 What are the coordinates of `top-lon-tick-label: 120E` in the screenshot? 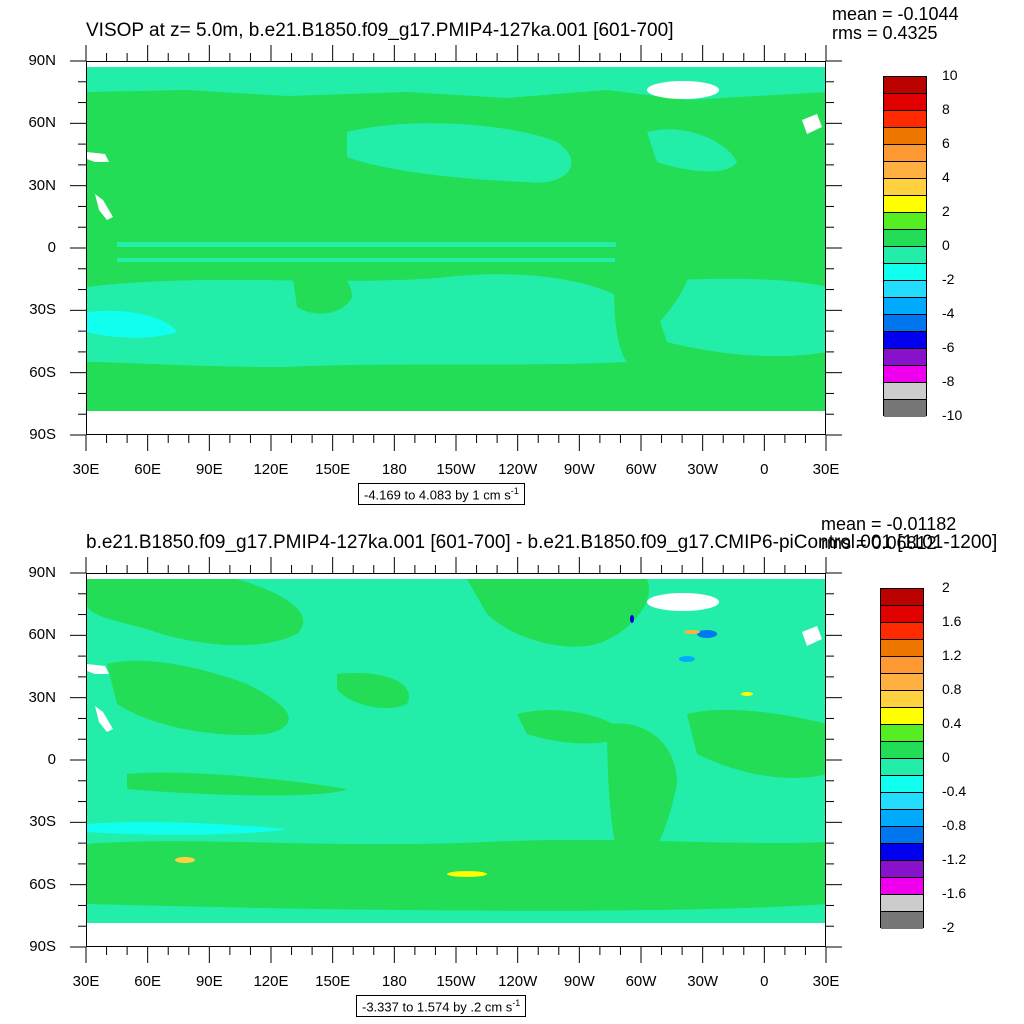 It's located at (271, 469).